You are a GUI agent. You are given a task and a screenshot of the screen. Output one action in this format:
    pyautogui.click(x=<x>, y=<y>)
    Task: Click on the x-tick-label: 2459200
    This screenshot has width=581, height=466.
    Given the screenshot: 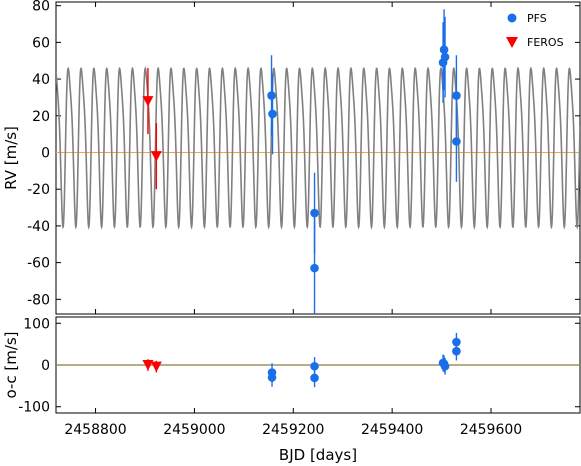 What is the action you would take?
    pyautogui.click(x=293, y=430)
    